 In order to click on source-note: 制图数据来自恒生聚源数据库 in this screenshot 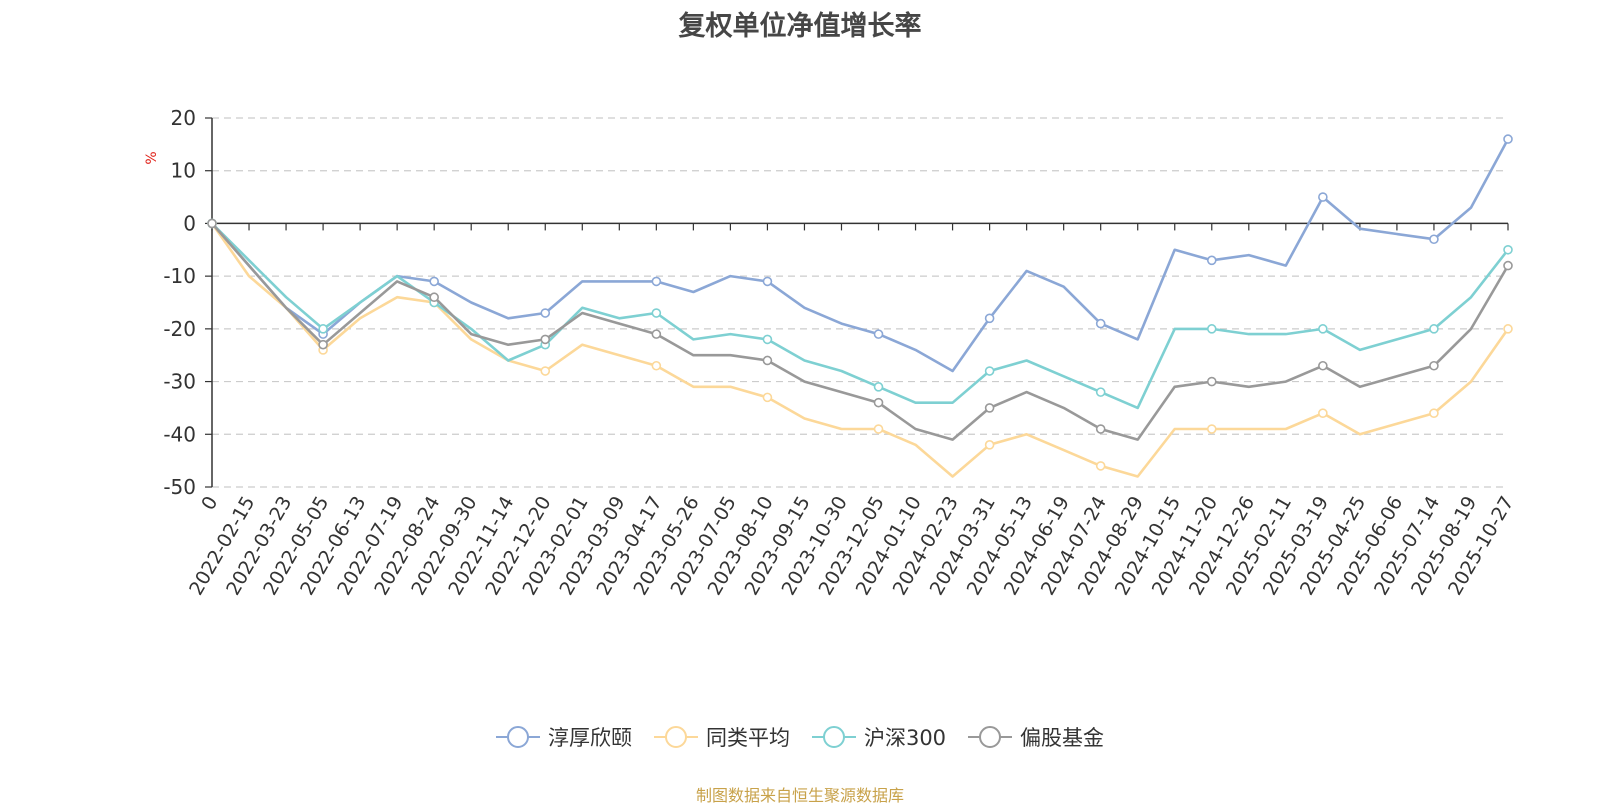, I will do `click(799, 795)`.